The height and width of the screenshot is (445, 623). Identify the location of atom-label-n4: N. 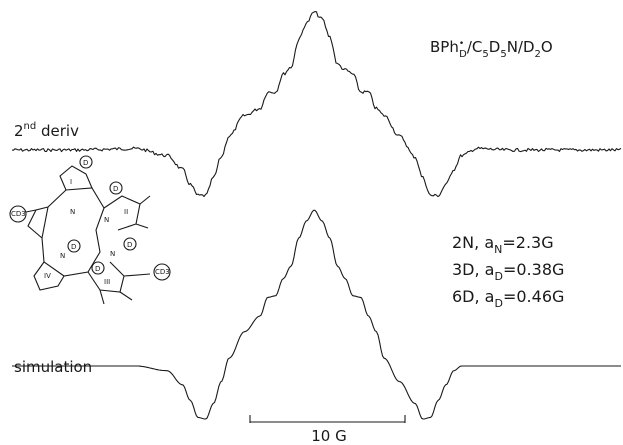
(112, 254).